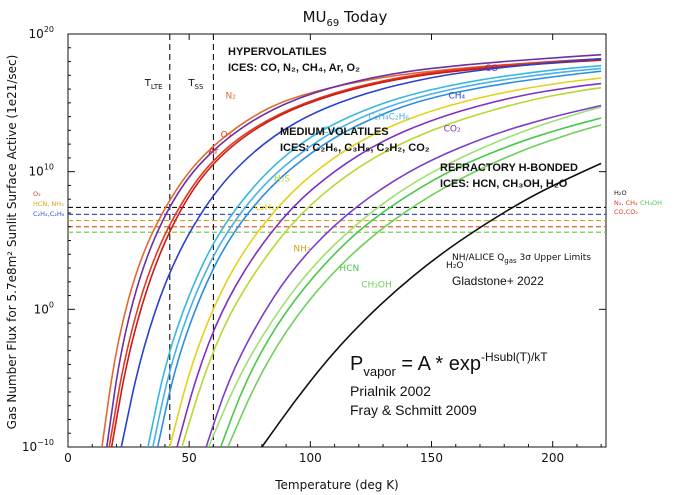 This screenshot has width=678, height=495. Describe the element at coordinates (413, 410) in the screenshot. I see `reference-fray-schmitt: Fray & Schmitt 2009` at that location.